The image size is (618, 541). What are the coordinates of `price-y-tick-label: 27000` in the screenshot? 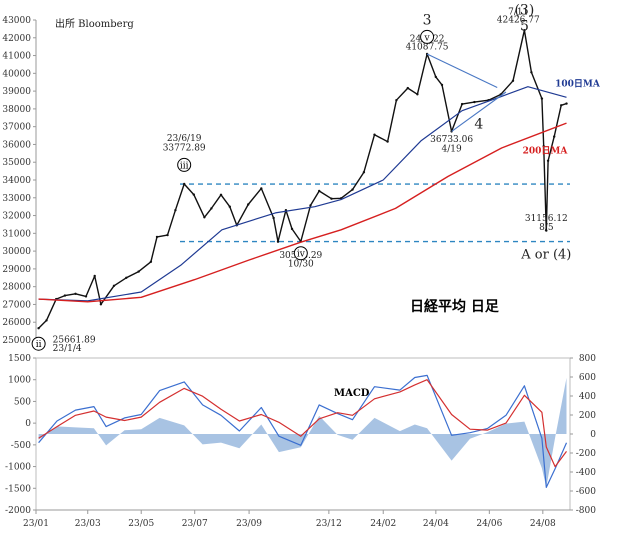 It's located at (16, 305).